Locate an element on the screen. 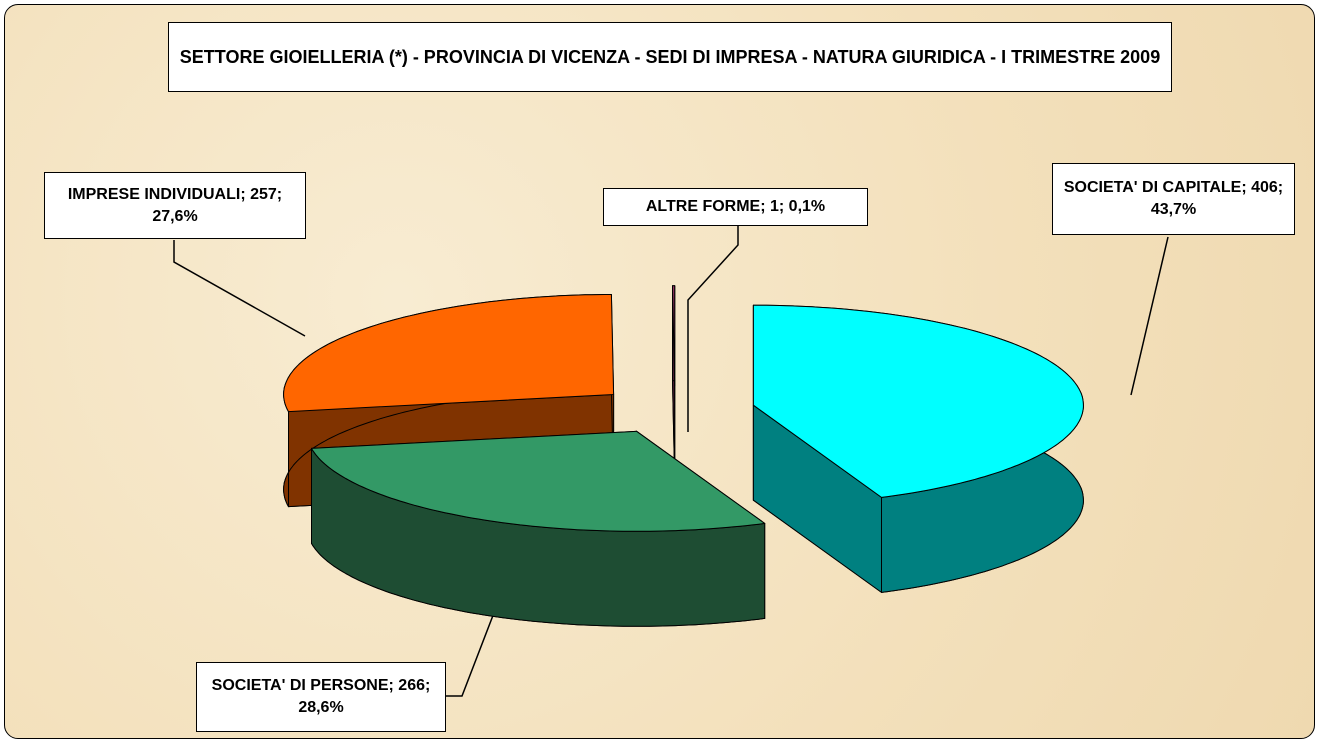 The image size is (1319, 743). data-label: IMPRESE INDIVIDUALI; 257; 27,6% is located at coordinates (175, 205).